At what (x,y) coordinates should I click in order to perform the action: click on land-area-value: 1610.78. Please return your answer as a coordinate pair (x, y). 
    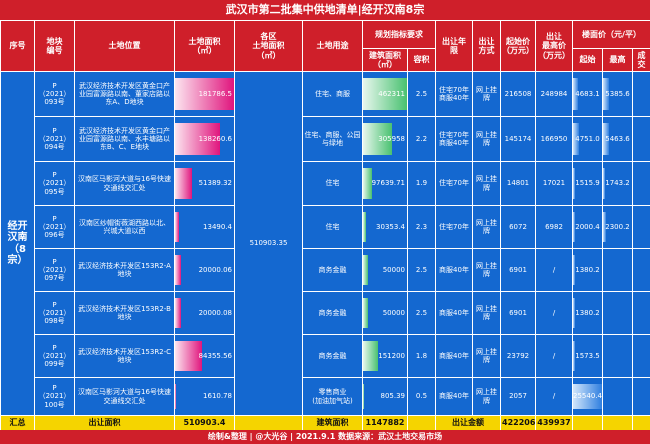
    Looking at the image, I should click on (217, 396).